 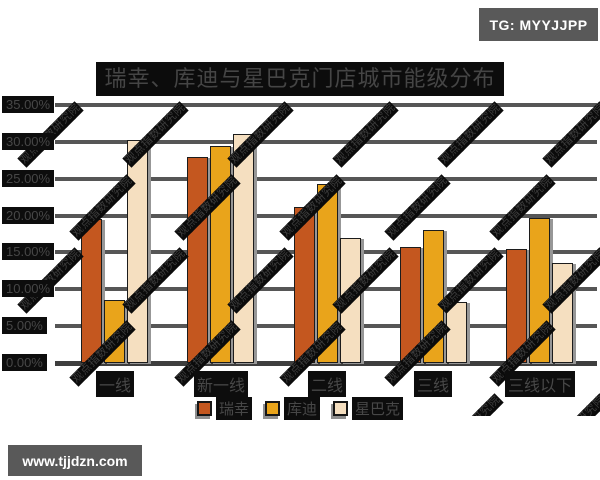 I want to click on y-axis-label: 30.00%, so click(x=28, y=141).